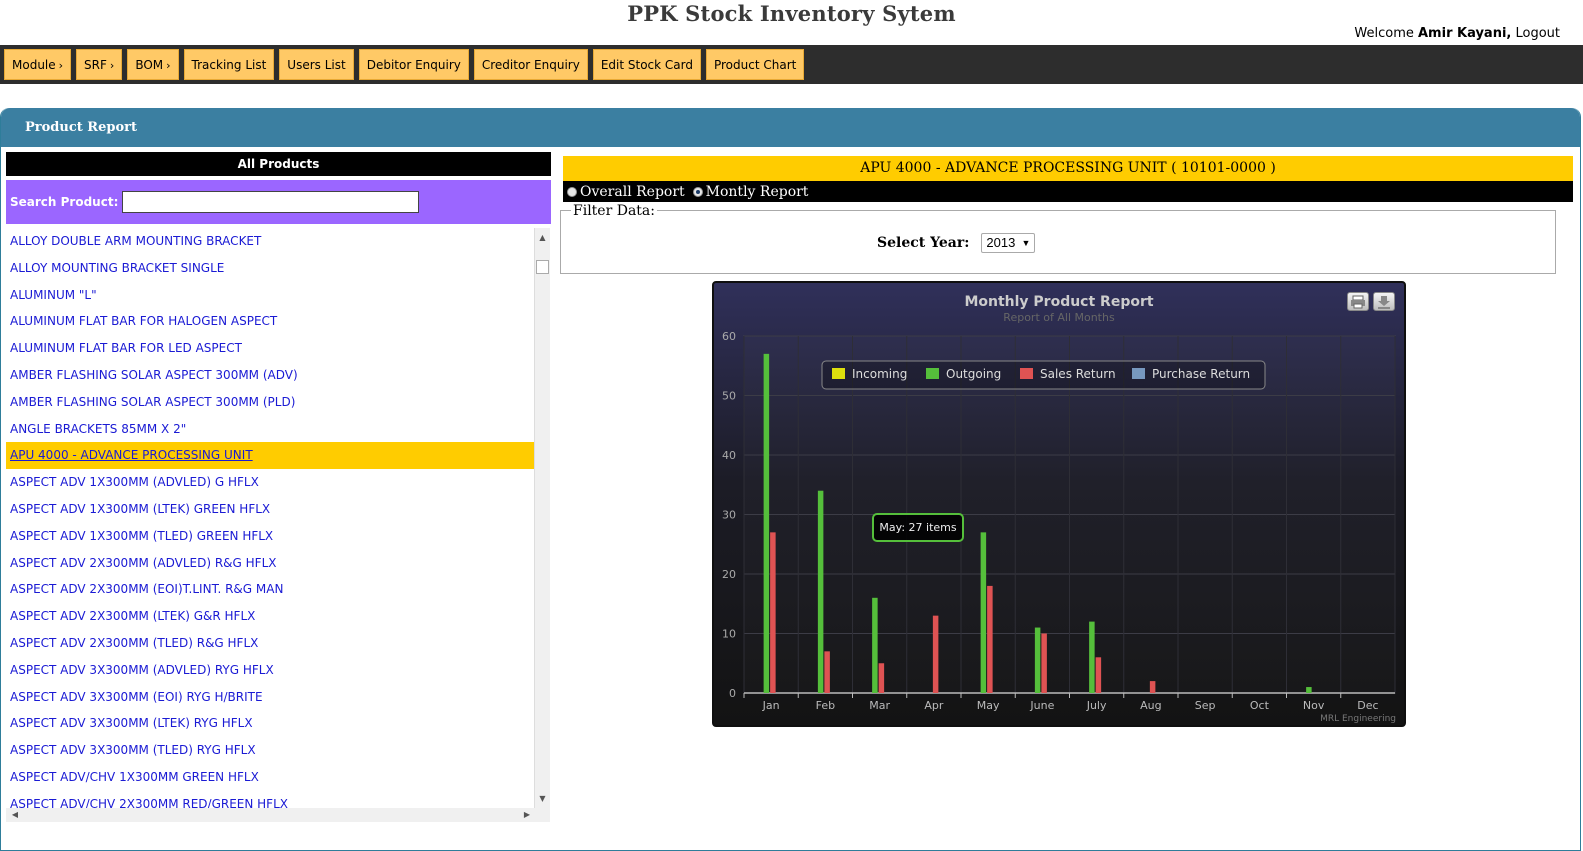 This screenshot has width=1583, height=851. I want to click on export-chart-button, so click(1384, 301).